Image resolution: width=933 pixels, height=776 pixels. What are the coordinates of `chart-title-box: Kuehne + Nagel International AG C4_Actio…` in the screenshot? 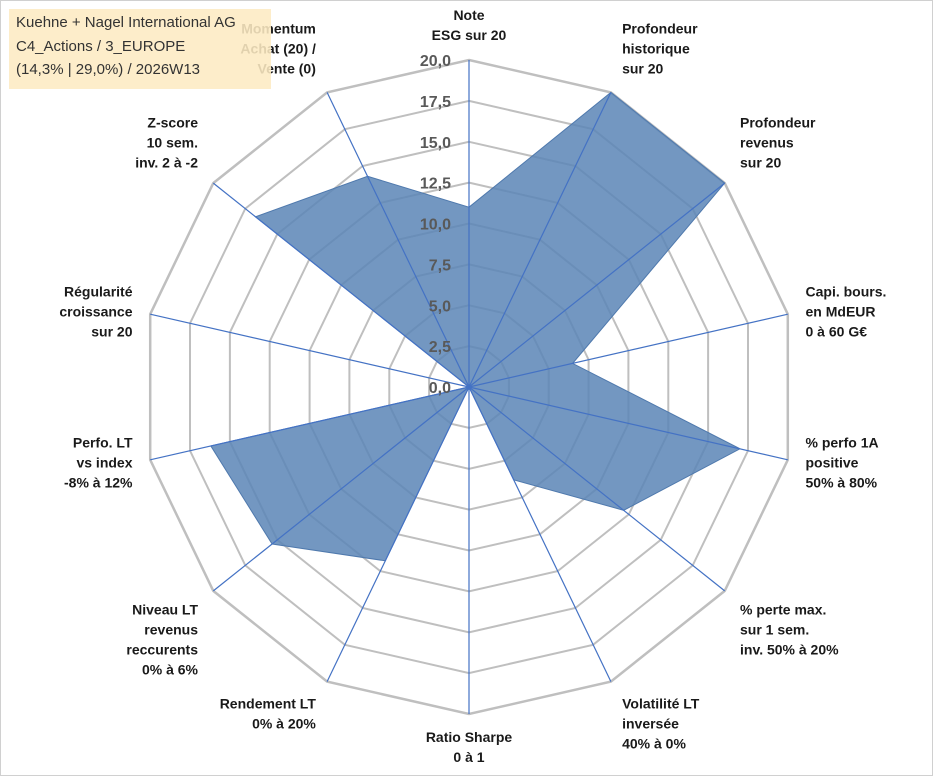 It's located at (140, 49).